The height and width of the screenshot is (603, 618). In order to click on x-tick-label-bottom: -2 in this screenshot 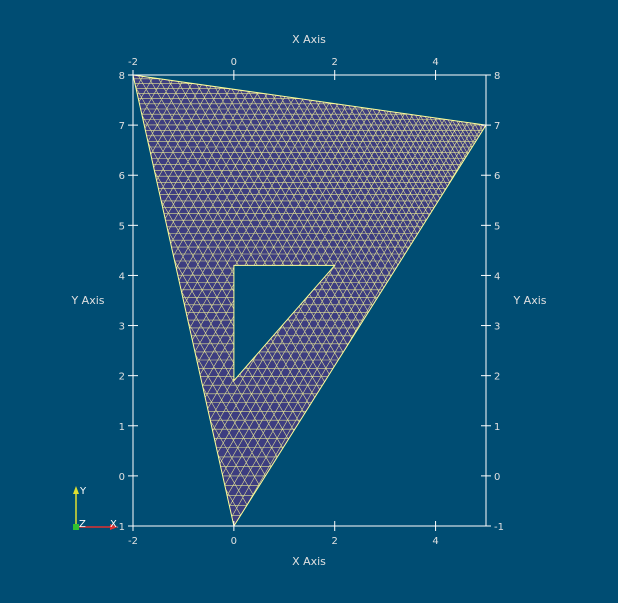, I will do `click(133, 541)`.